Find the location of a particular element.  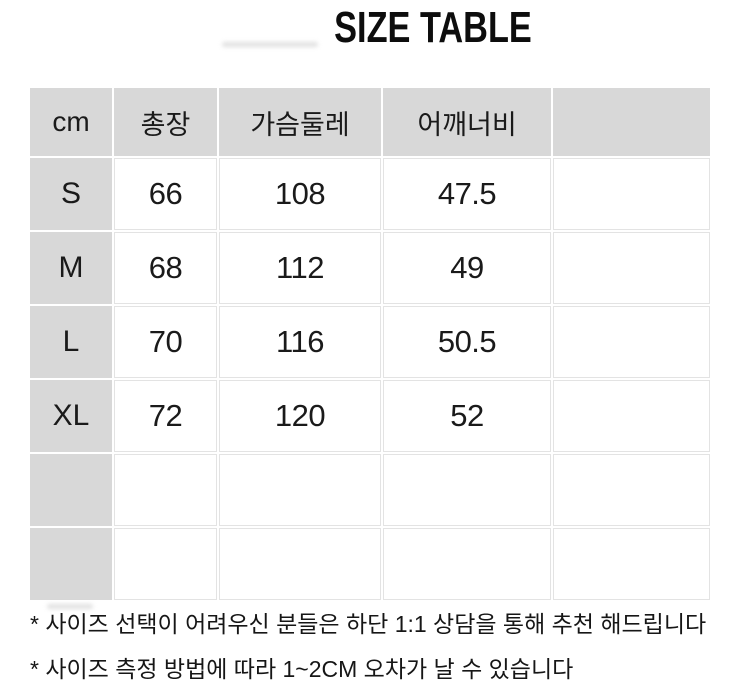

value-cell: 52 is located at coordinates (467, 416).